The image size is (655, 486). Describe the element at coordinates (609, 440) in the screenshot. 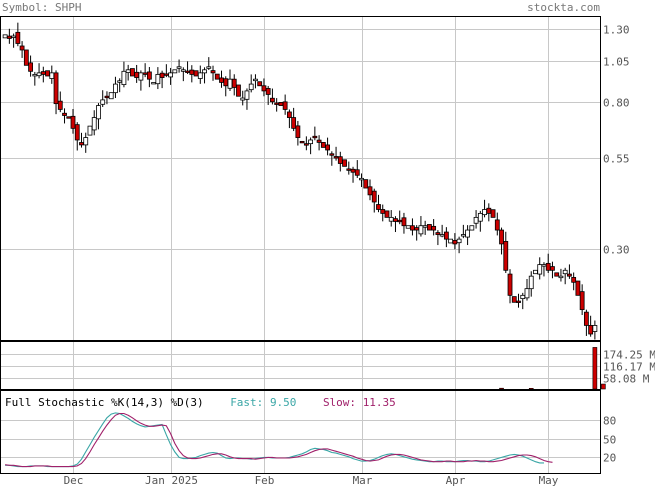

I see `stochastic-tick-label: 50` at that location.